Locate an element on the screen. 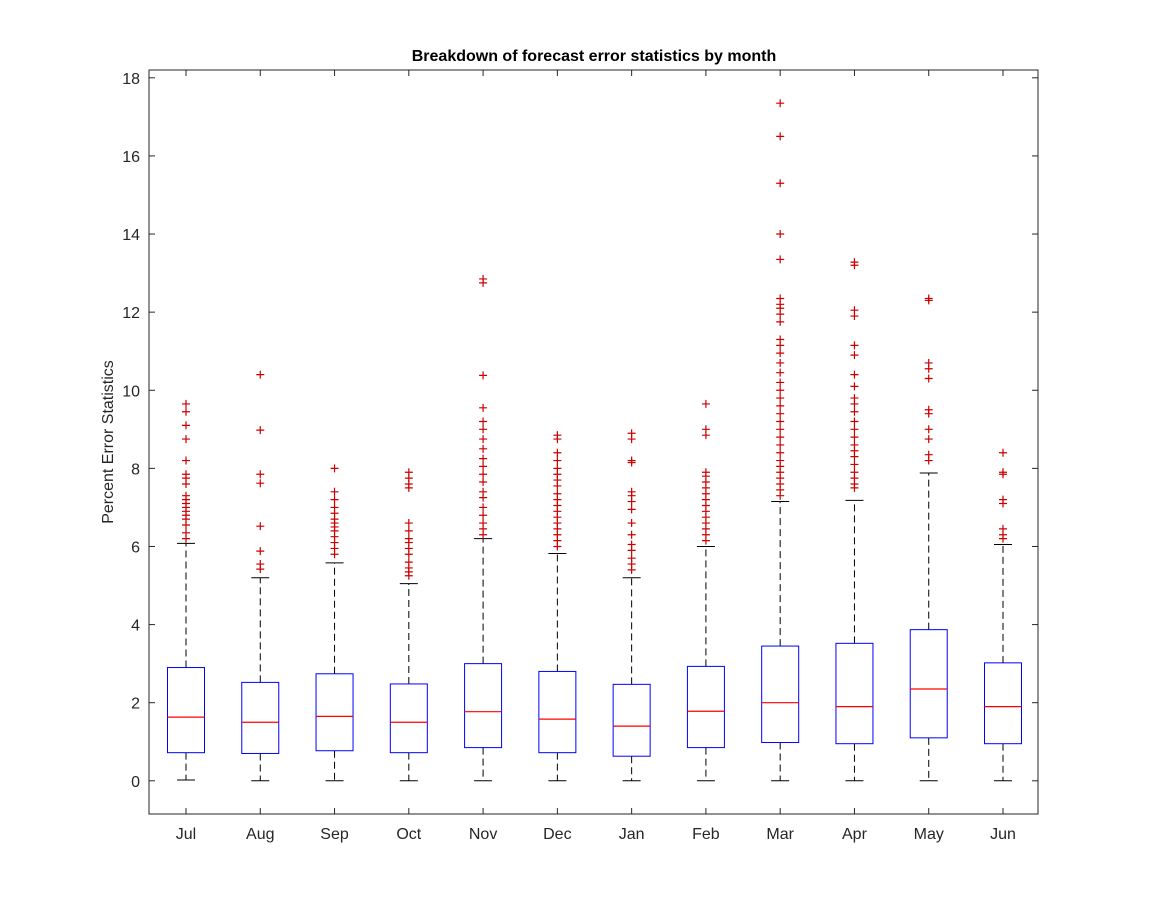 The image size is (1149, 916). x-tick-label: Feb is located at coordinates (706, 834).